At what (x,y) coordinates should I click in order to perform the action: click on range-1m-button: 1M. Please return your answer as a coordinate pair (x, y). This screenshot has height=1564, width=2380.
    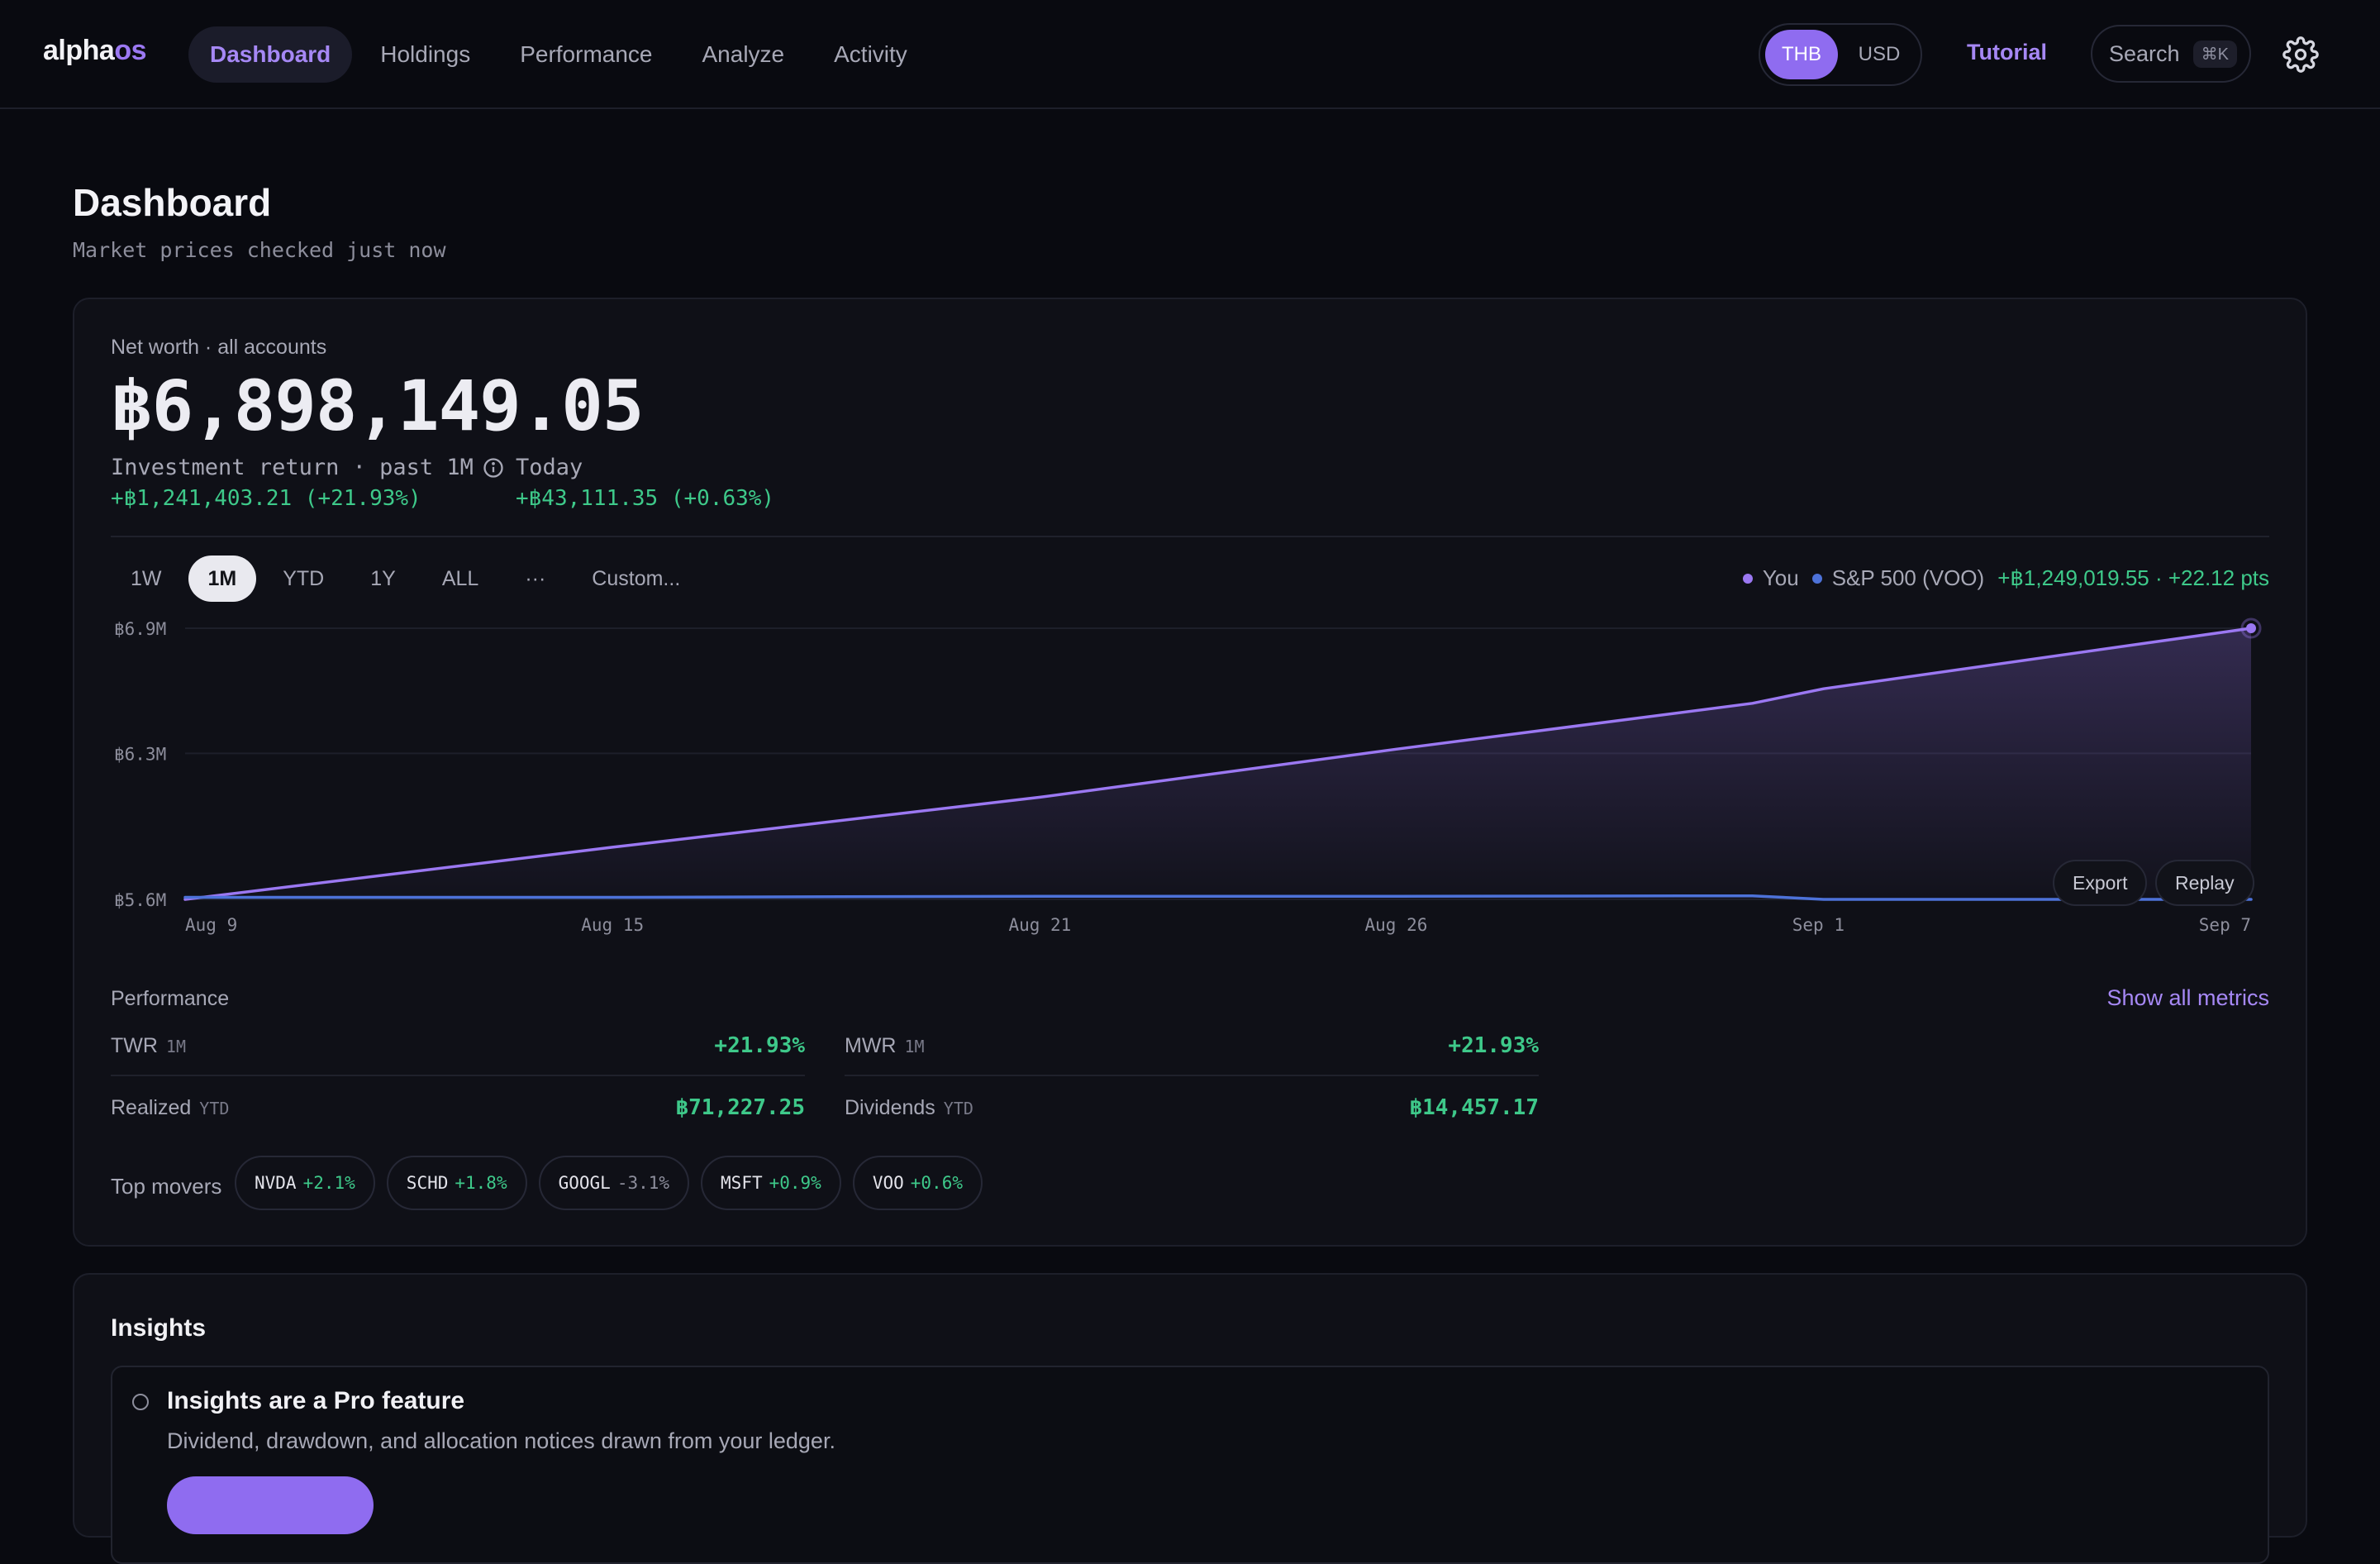
    Looking at the image, I should click on (222, 579).